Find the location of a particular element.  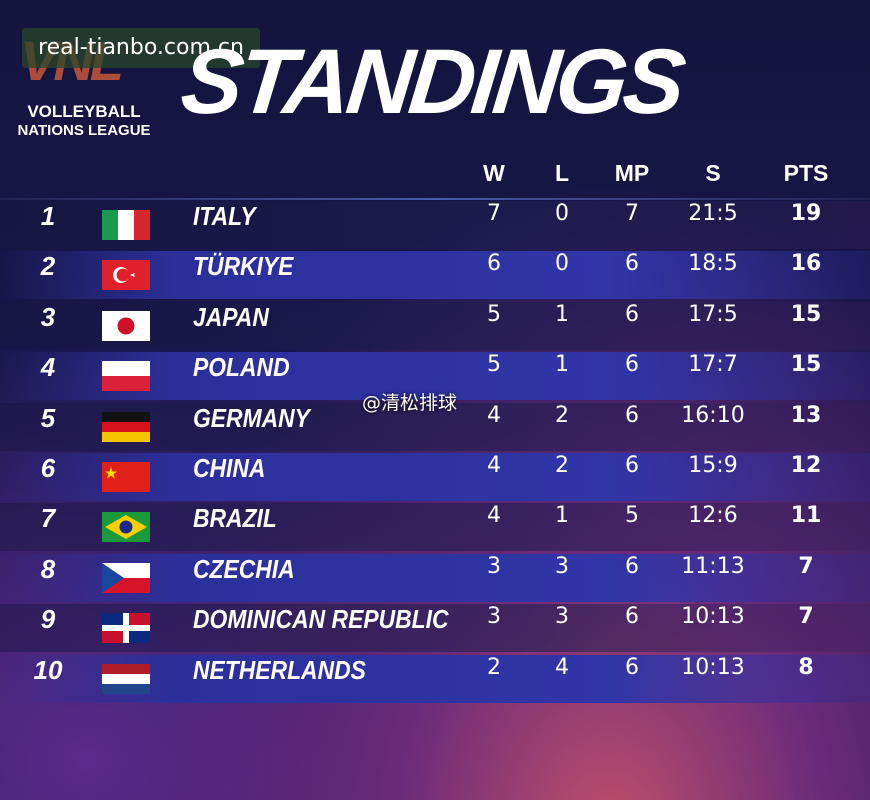

stat-pts: 13 is located at coordinates (806, 415).